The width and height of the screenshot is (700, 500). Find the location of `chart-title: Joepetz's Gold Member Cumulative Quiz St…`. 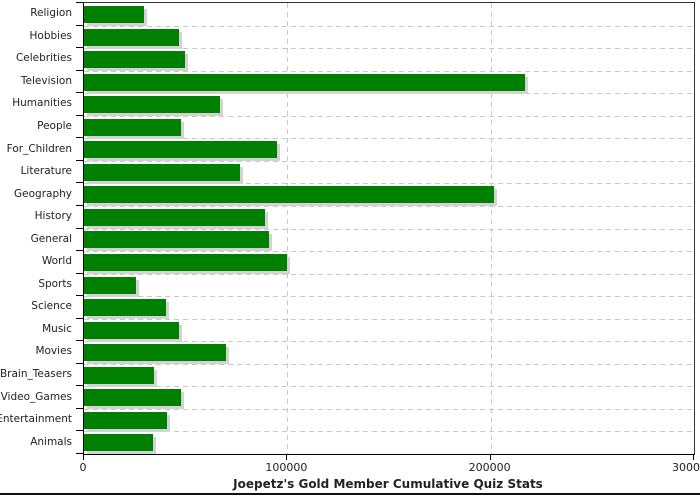

chart-title: Joepetz's Gold Member Cumulative Quiz St… is located at coordinates (388, 484).